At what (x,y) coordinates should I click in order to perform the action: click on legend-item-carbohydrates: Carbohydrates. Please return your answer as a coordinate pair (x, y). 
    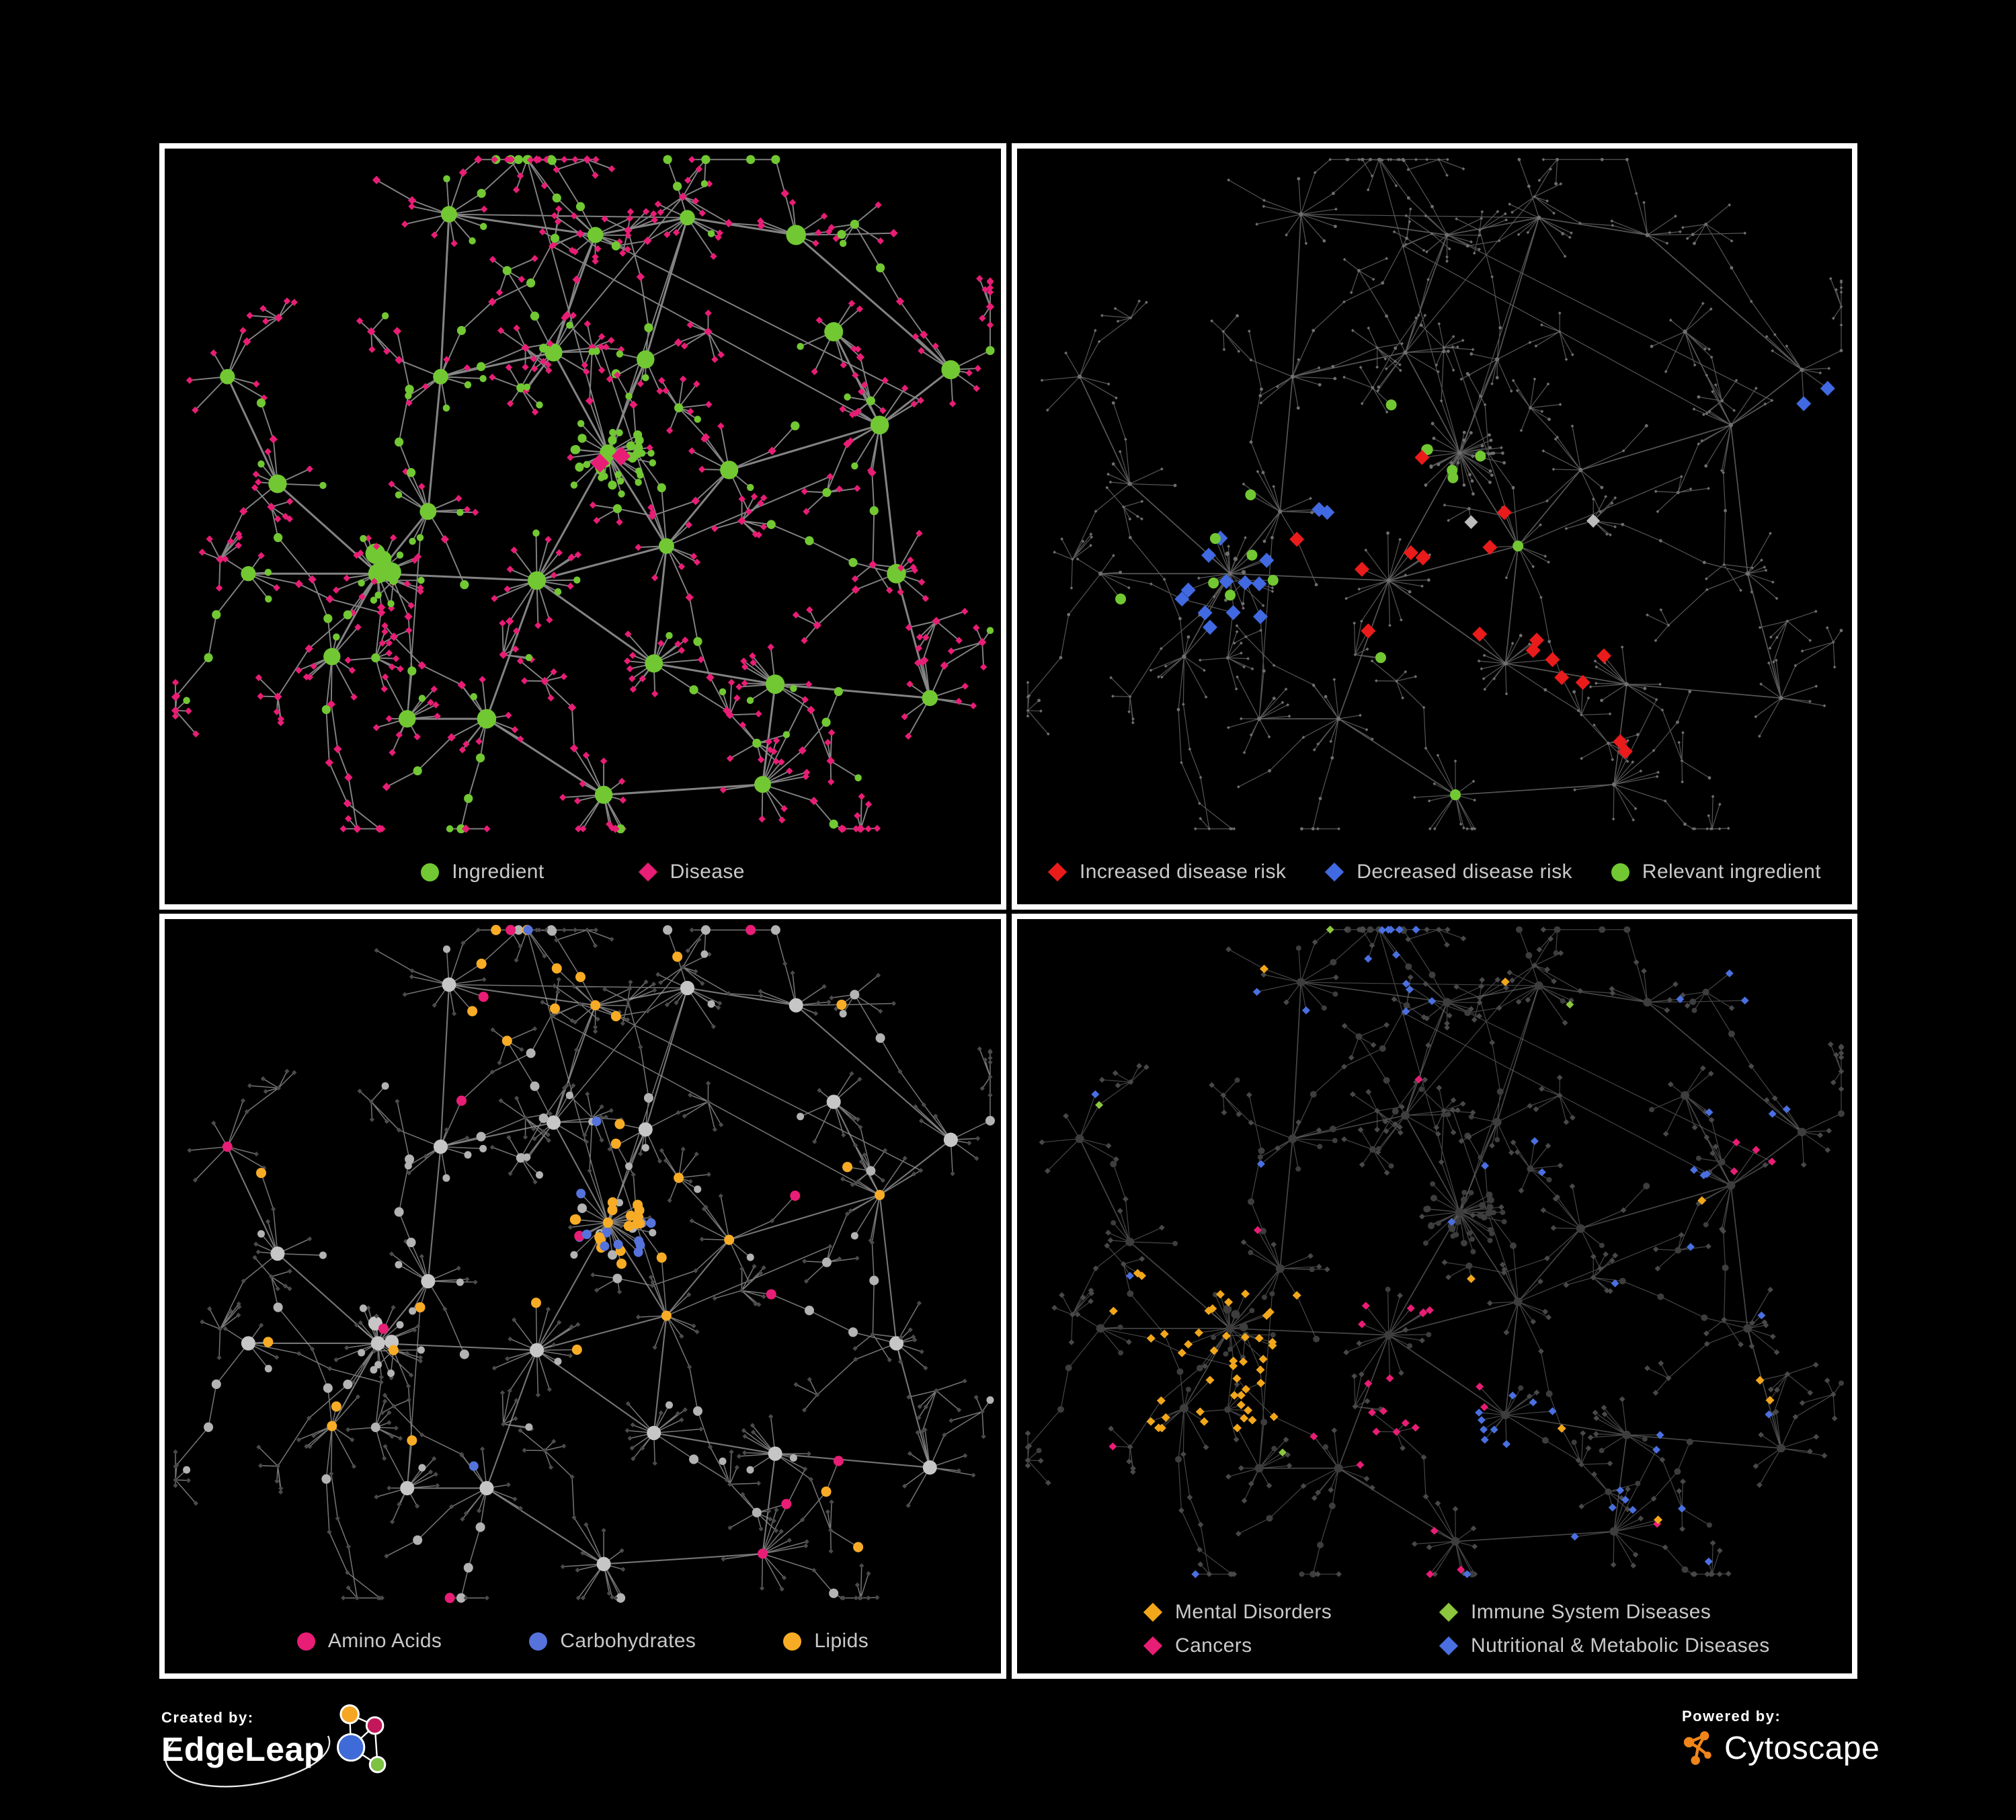
    Looking at the image, I should click on (612, 1641).